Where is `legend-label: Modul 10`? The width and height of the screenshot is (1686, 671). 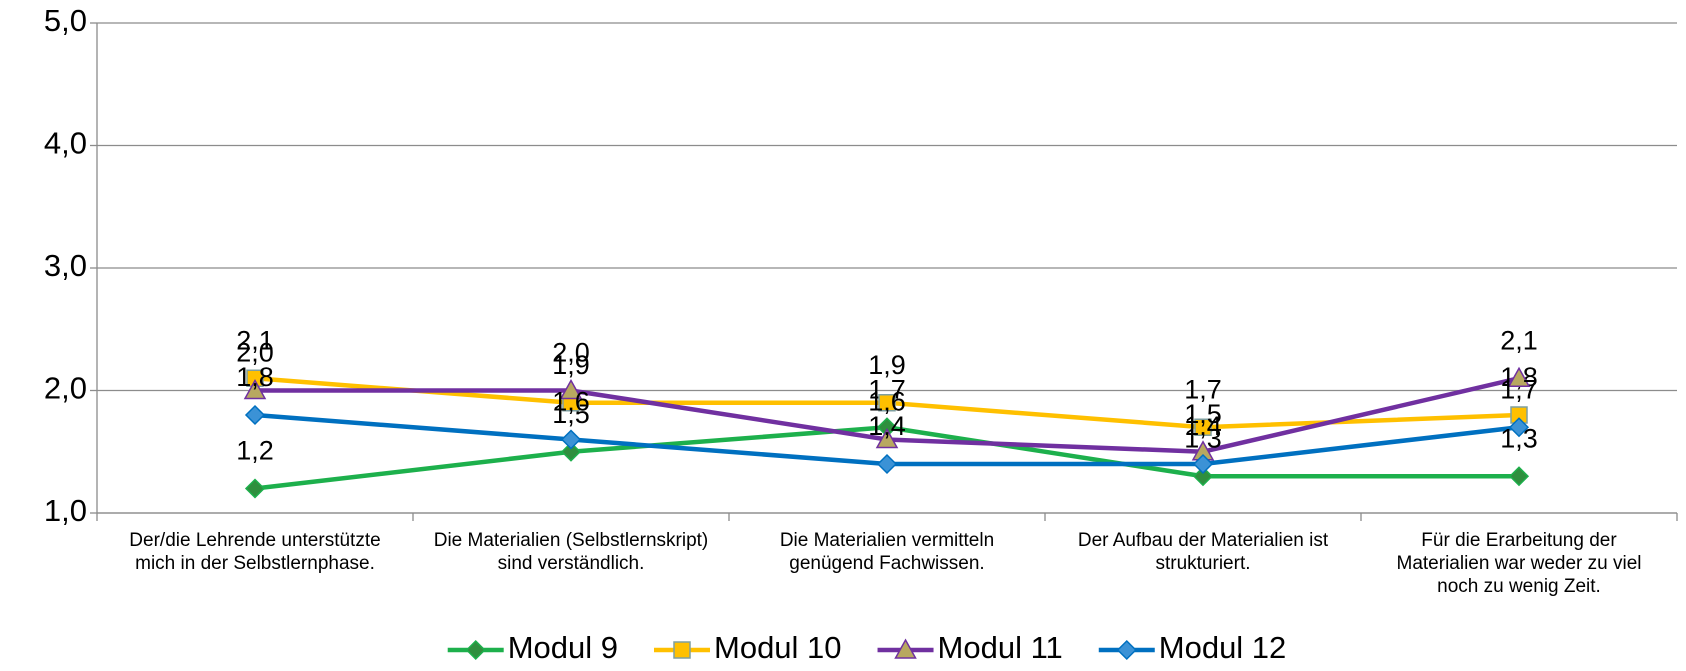 legend-label: Modul 10 is located at coordinates (778, 647).